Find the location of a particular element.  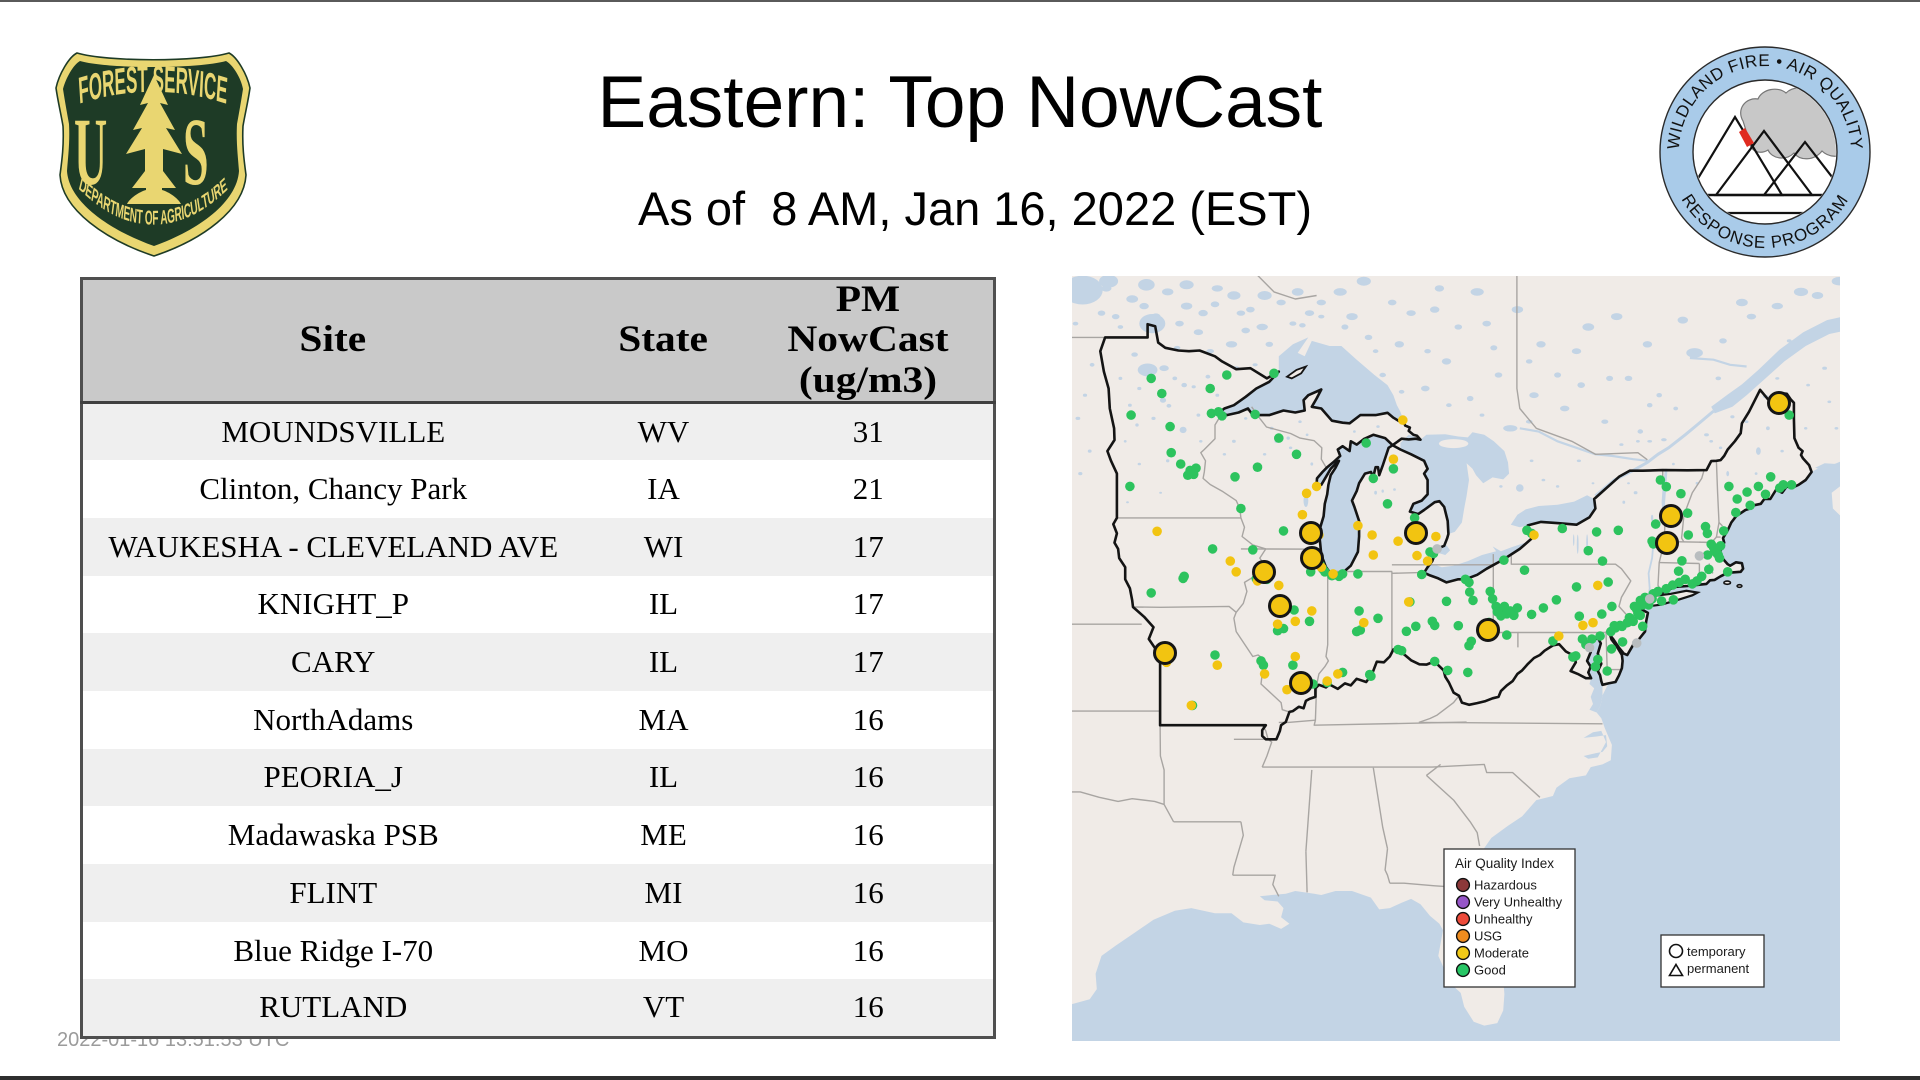

svg-text: Very Unhealthy is located at coordinates (1518, 902).